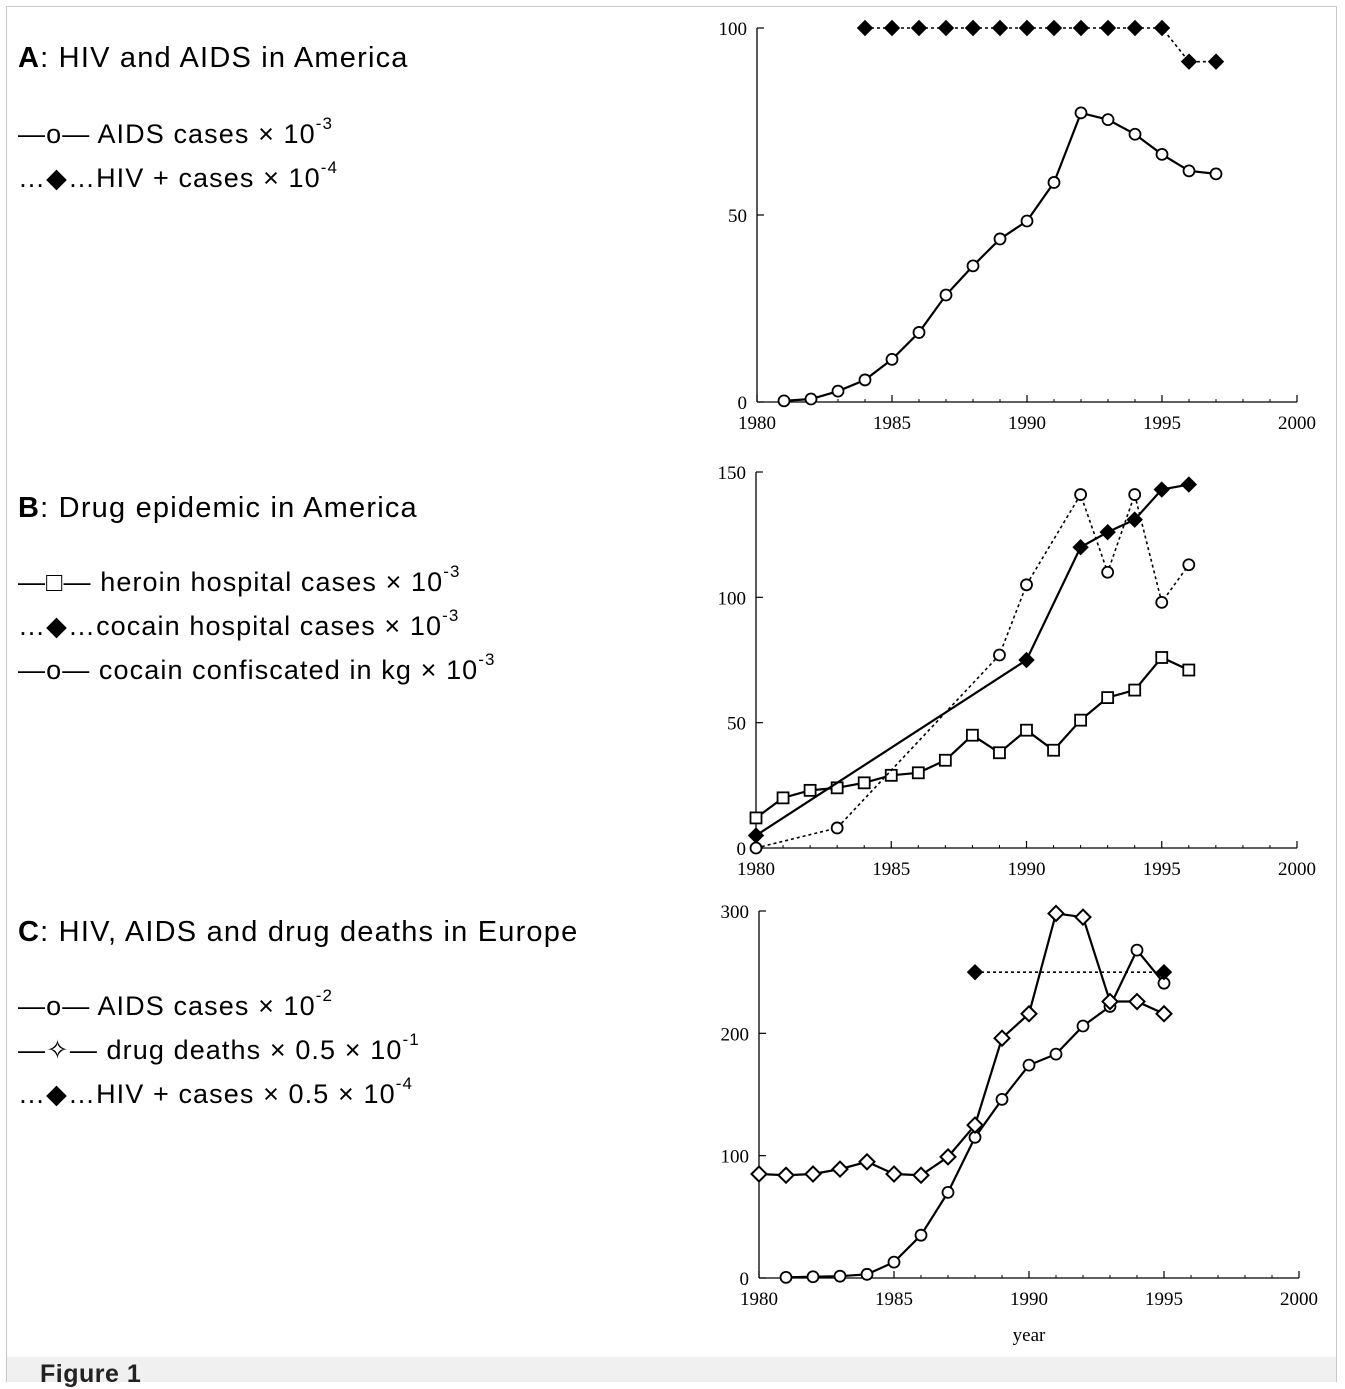 This screenshot has width=1345, height=1389. What do you see at coordinates (961, 1044) in the screenshot?
I see `panel-c-series-2-line` at bounding box center [961, 1044].